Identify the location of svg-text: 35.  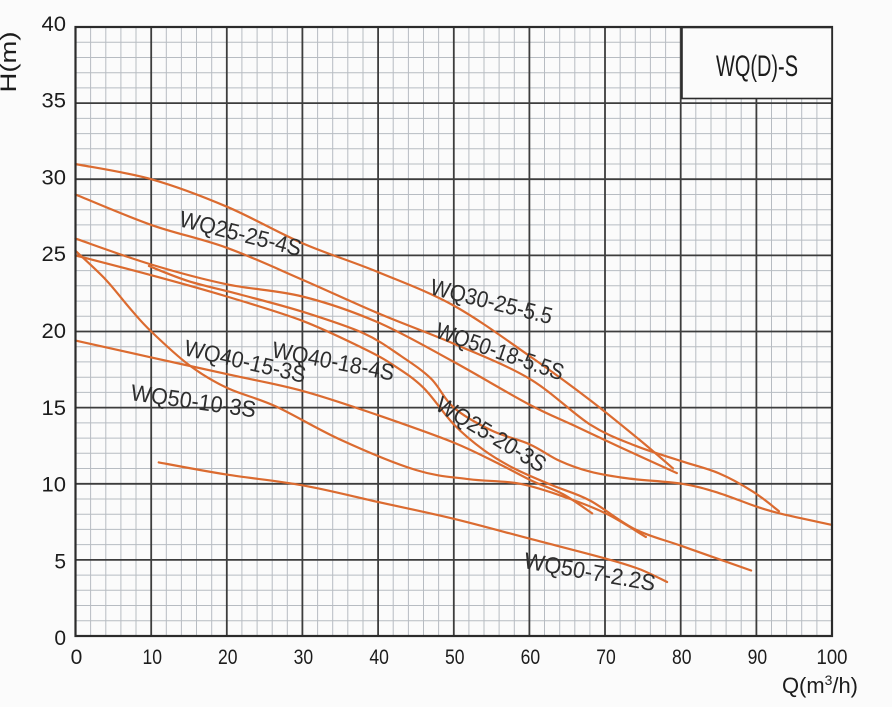
(54, 101).